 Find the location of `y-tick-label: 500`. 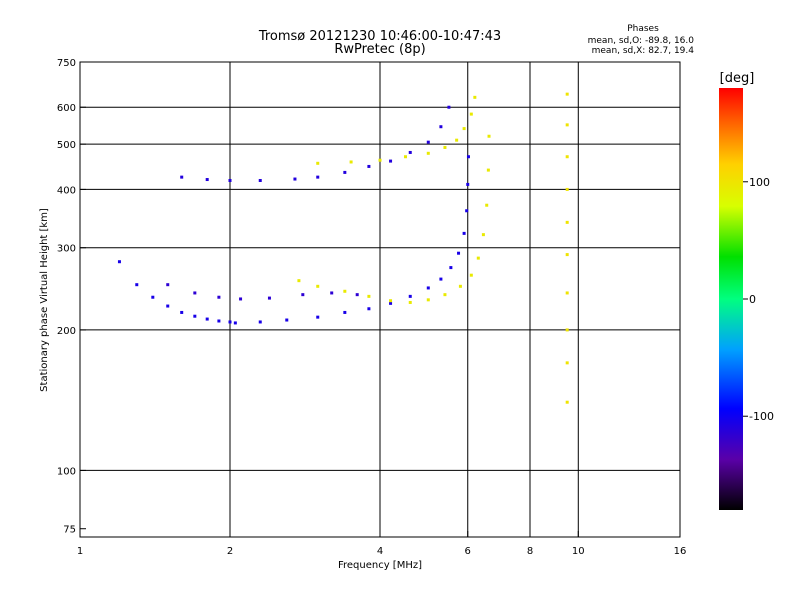

y-tick-label: 500 is located at coordinates (66, 145).